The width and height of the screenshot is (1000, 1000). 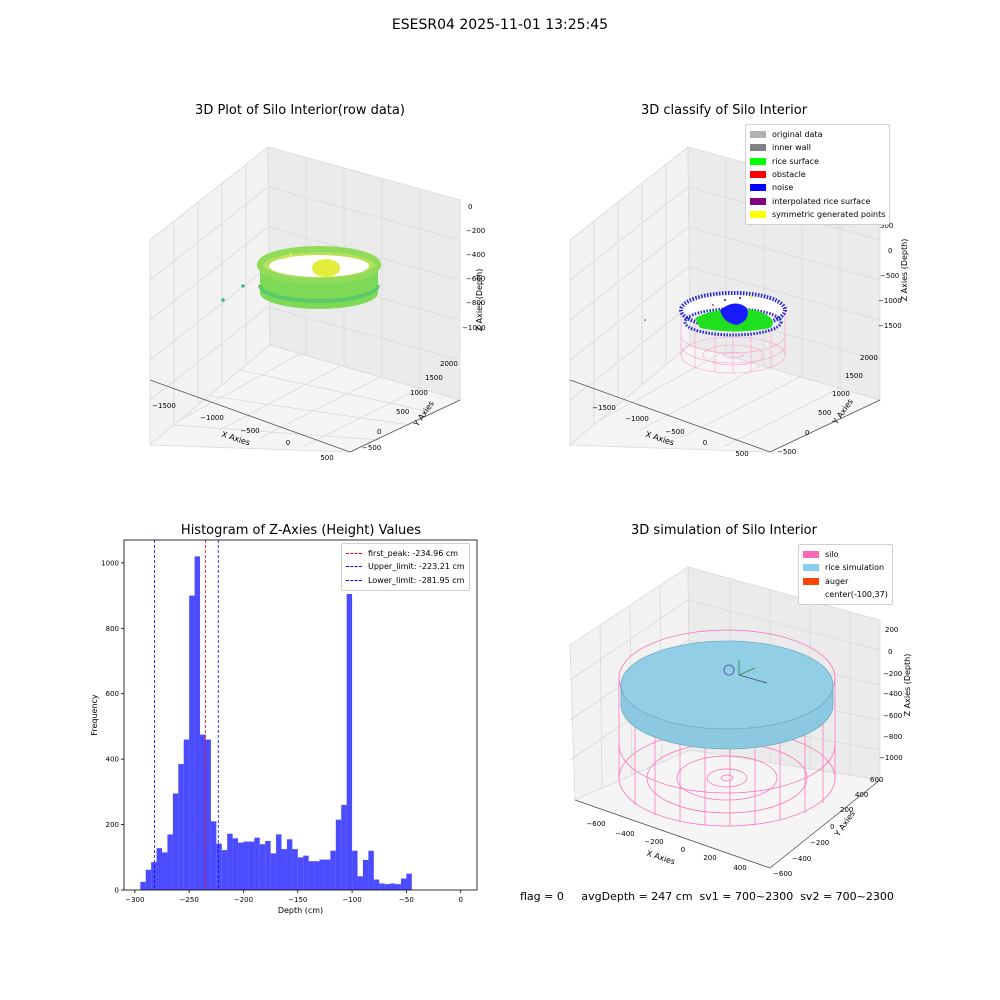 I want to click on legend-item: auger, so click(x=845, y=581).